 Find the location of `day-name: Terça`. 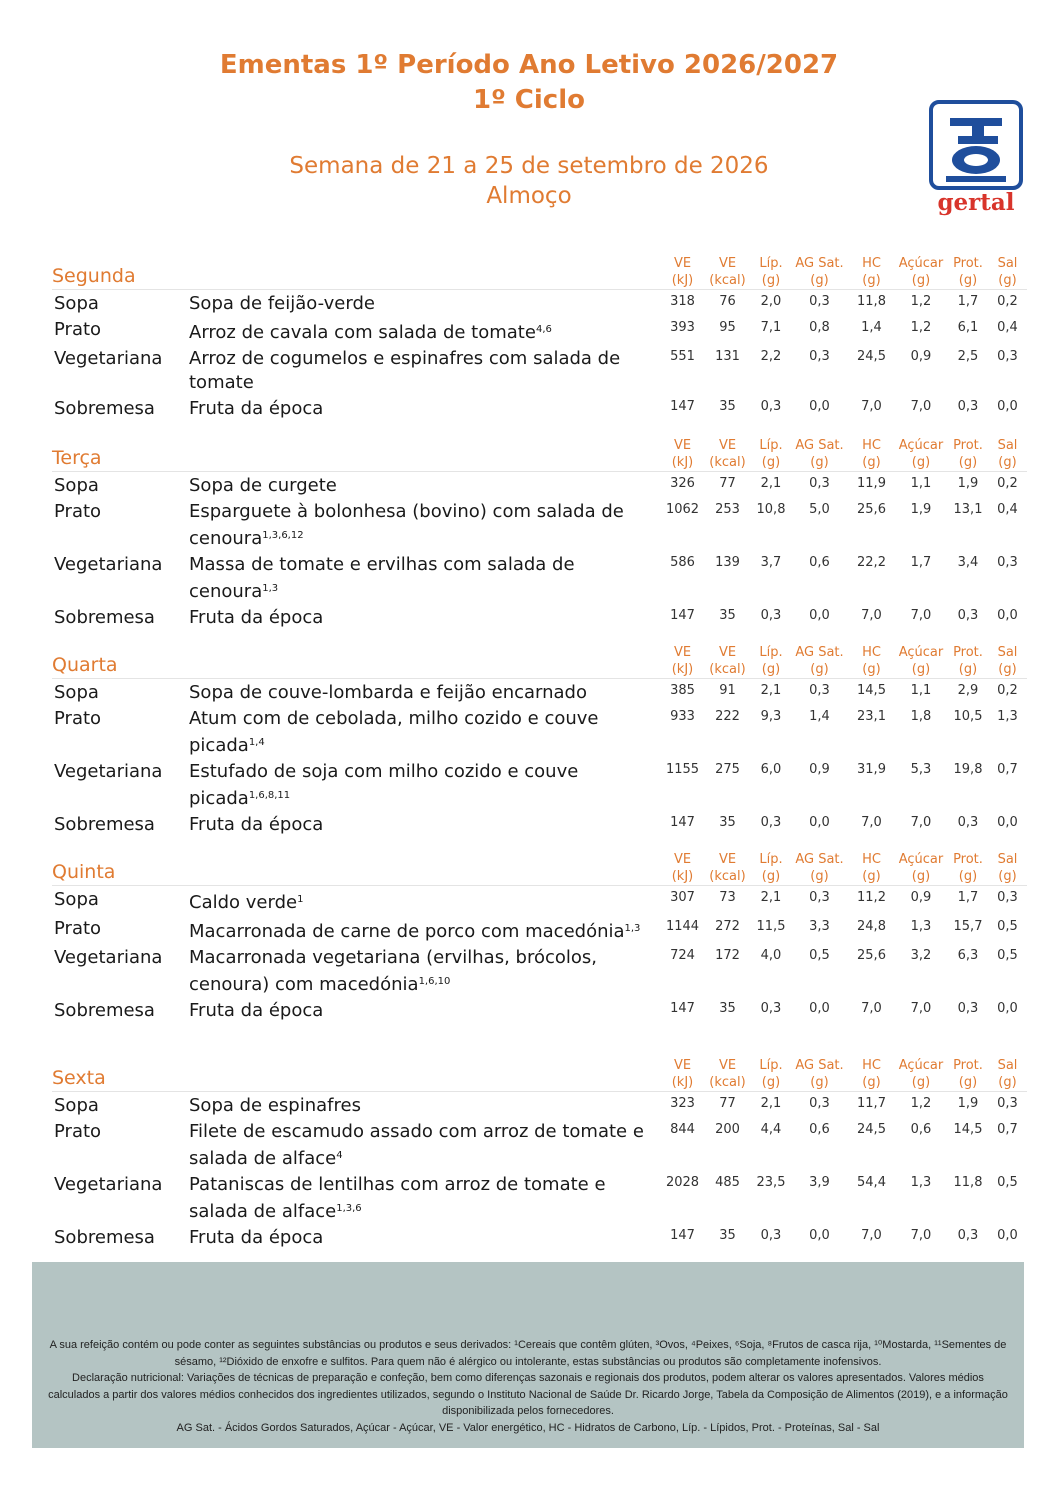

day-name: Terça is located at coordinates (77, 458).